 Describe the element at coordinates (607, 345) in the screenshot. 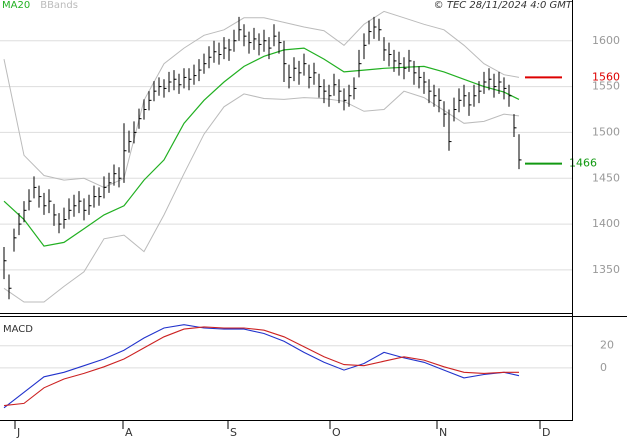

I see `y-tick-label: 20` at that location.